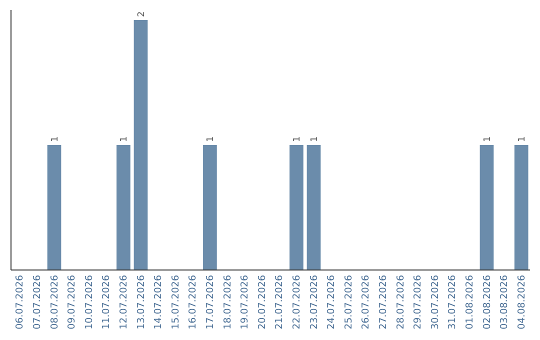 The image size is (540, 340). Describe the element at coordinates (228, 302) in the screenshot. I see `x-tick-label: 18.07.2026` at that location.